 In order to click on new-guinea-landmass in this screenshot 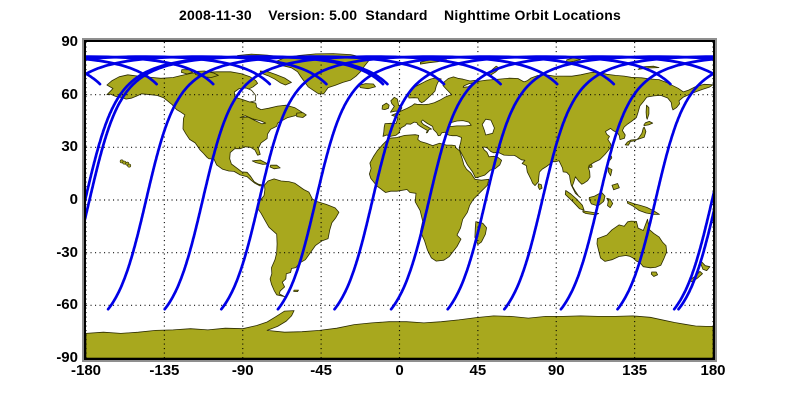, I will do `click(643, 208)`.